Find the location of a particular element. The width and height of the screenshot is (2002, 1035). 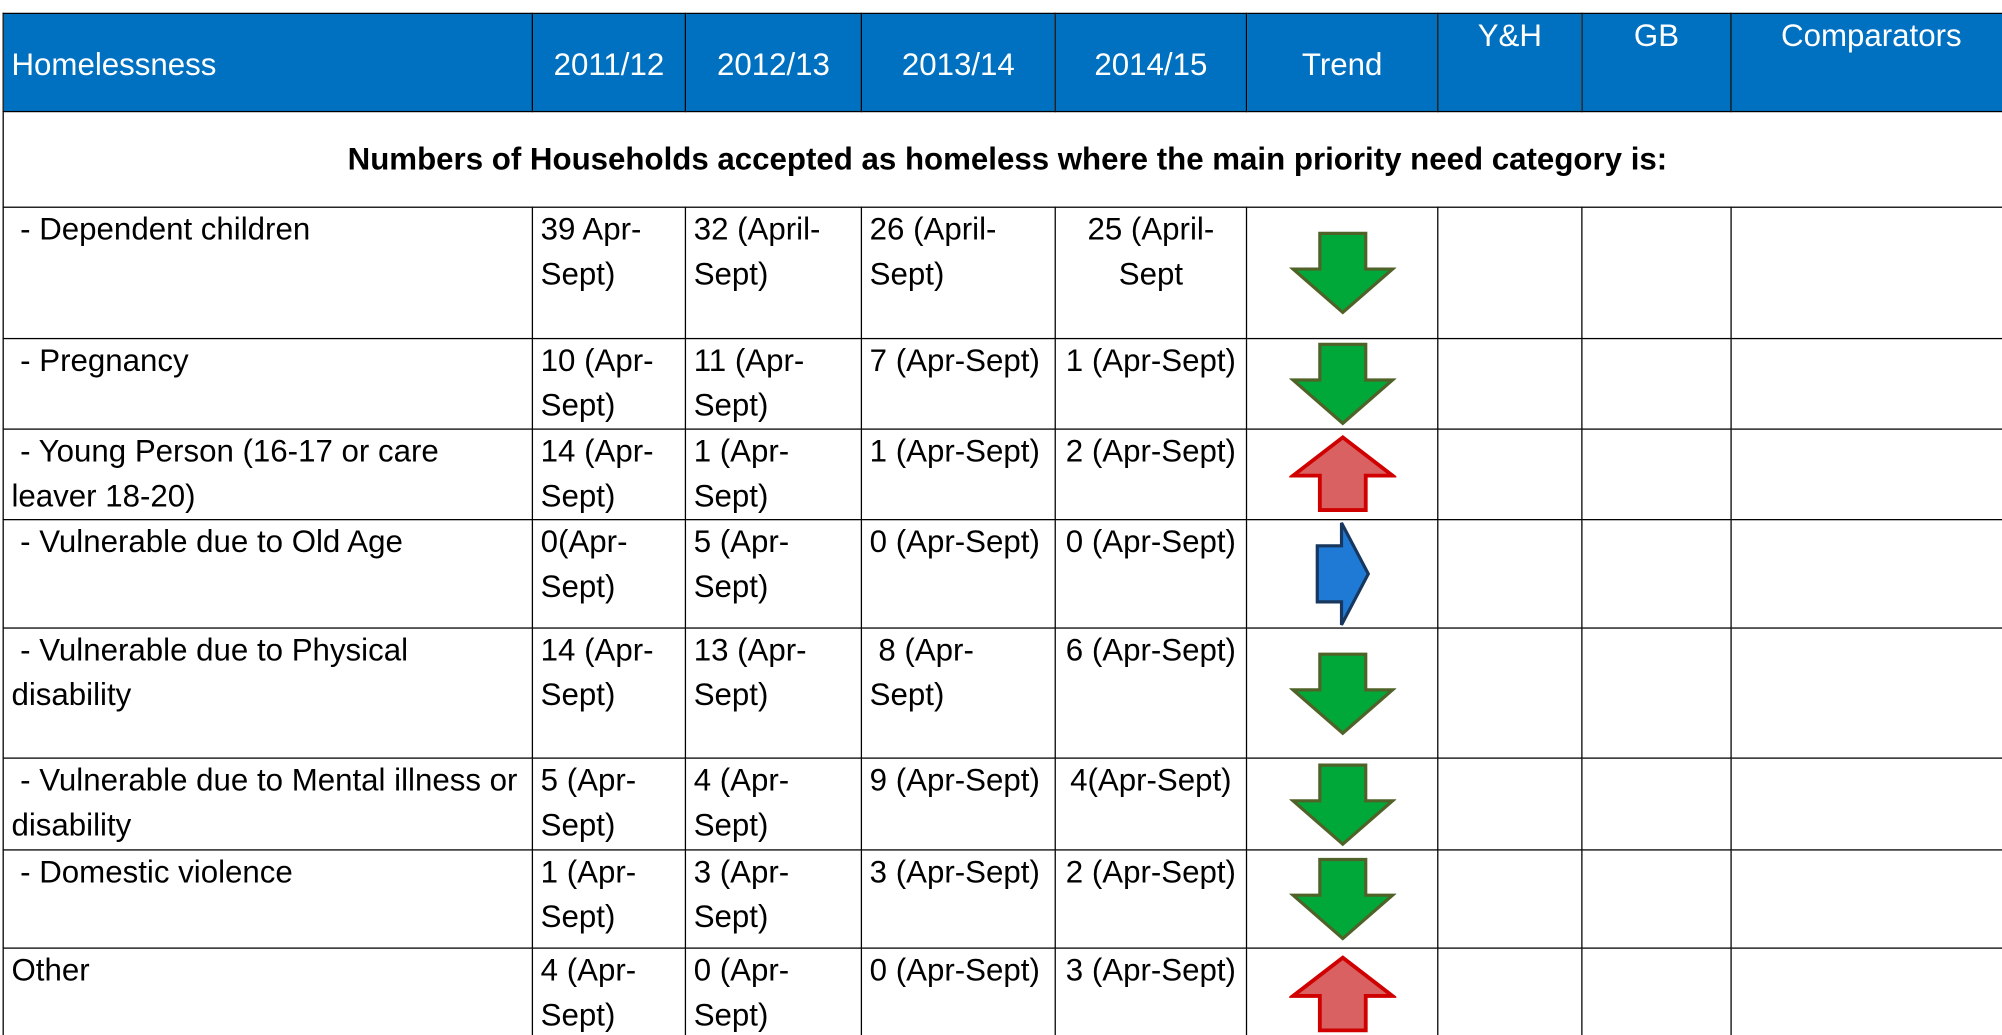

cell: 32 (April-Sept) is located at coordinates (773, 273).